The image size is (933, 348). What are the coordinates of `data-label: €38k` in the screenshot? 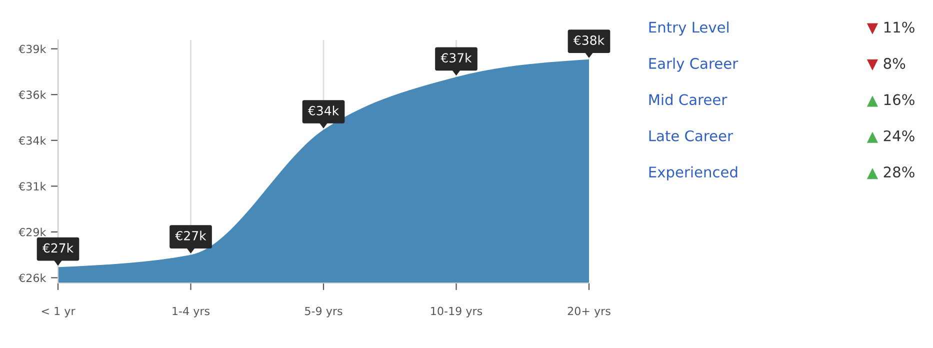 It's located at (589, 40).